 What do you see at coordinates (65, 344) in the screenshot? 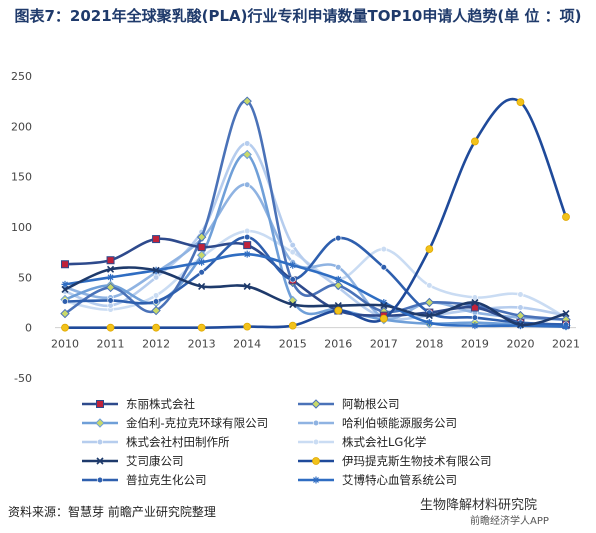
I see `x-tick-label: 2010` at bounding box center [65, 344].